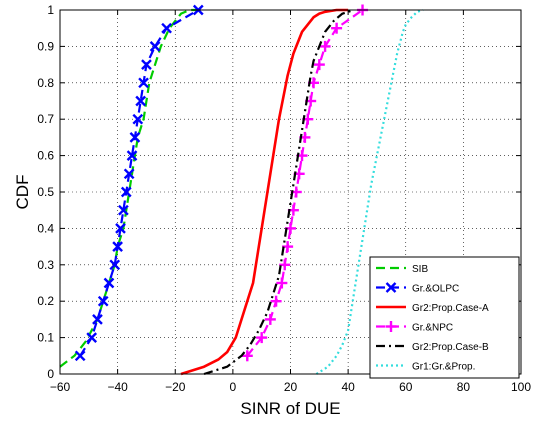 Image resolution: width=547 pixels, height=422 pixels. What do you see at coordinates (406, 387) in the screenshot?
I see `x-tick-label: 60` at bounding box center [406, 387].